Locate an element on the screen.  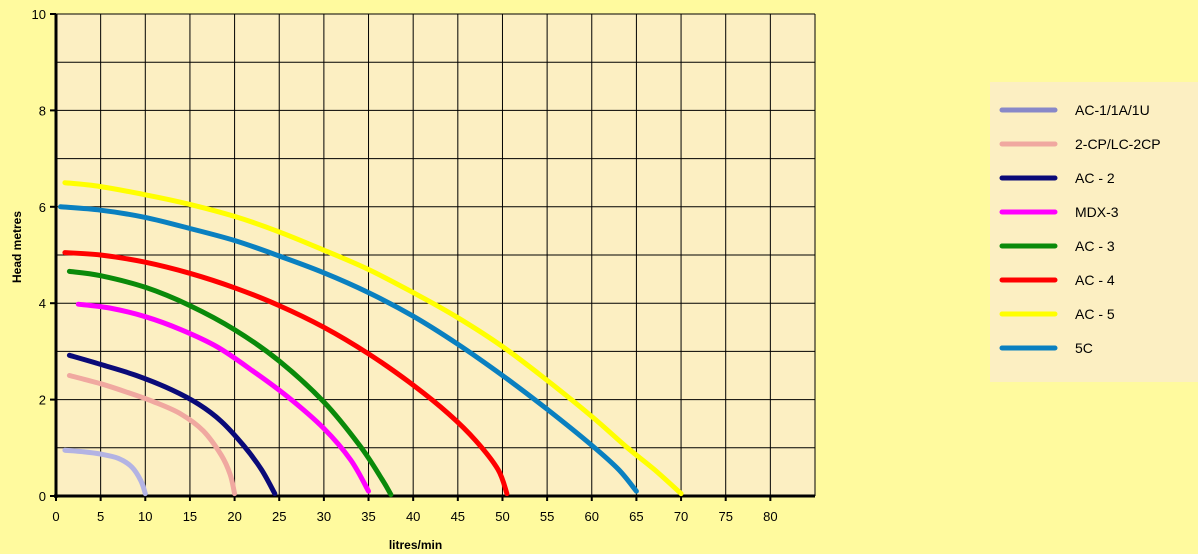
x-tick-label: 80 is located at coordinates (770, 516).